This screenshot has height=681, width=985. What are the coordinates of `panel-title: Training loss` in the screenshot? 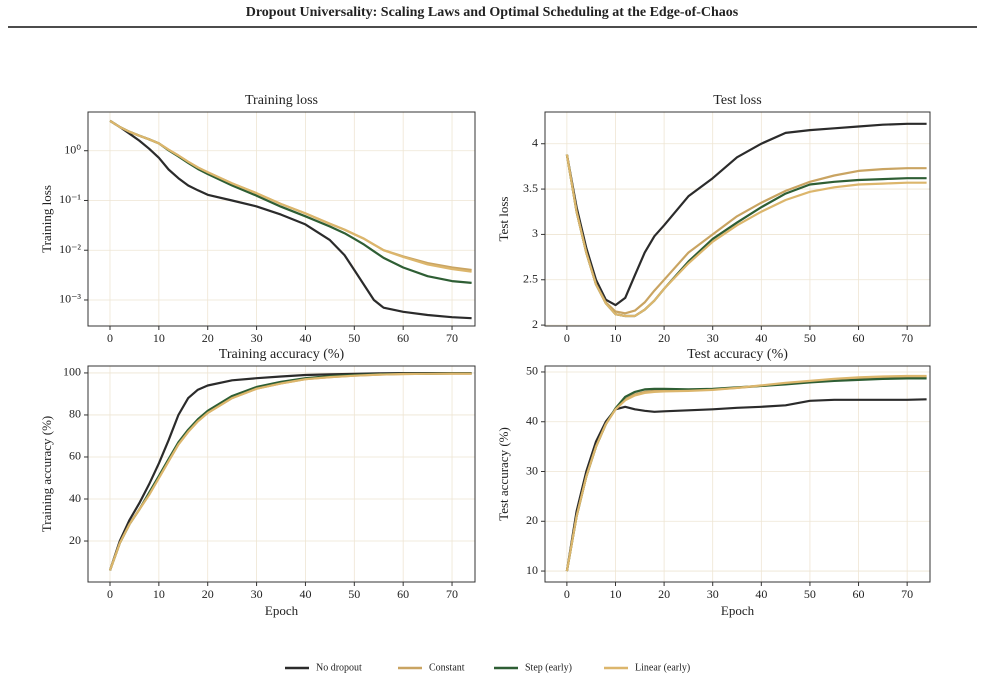 It's located at (281, 100).